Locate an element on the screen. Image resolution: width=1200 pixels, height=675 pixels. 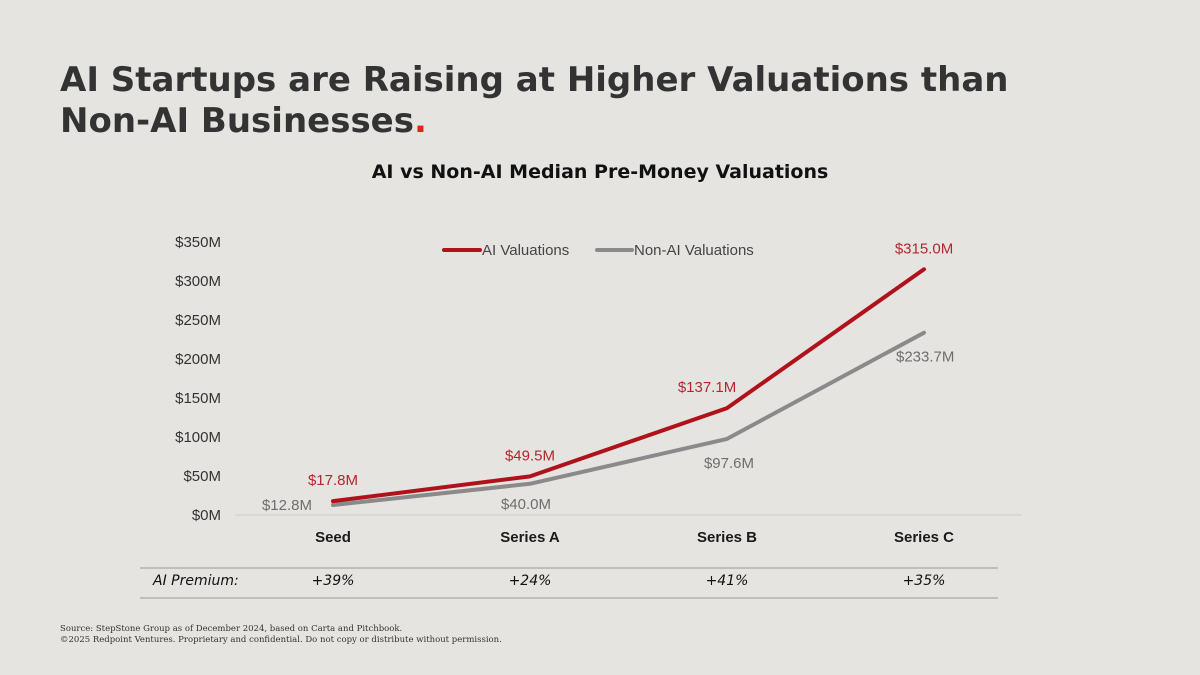
x-tick-label: Series B is located at coordinates (727, 537).